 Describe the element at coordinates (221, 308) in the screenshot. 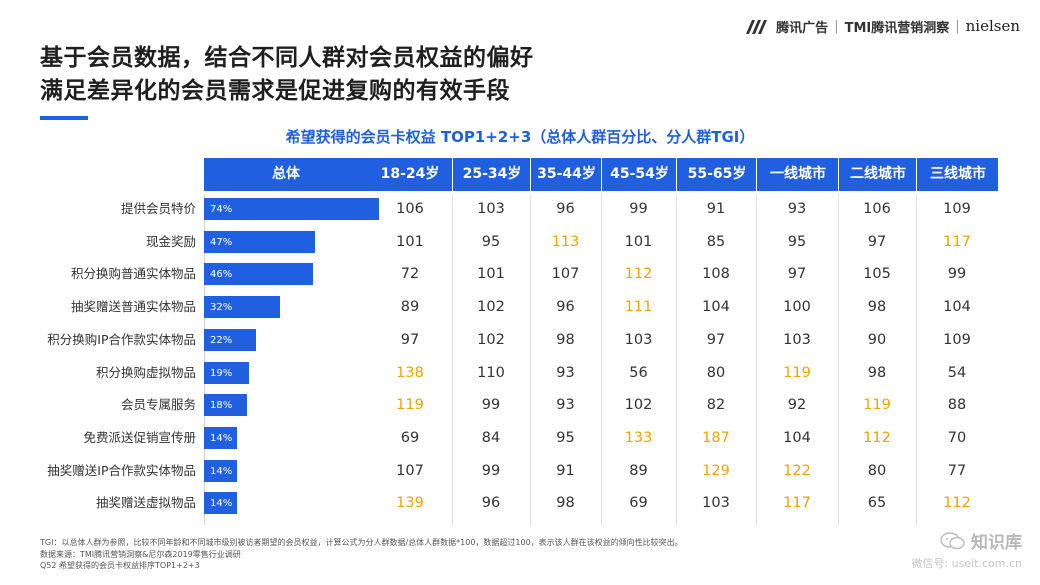

I see `bar-value-label: 32%` at that location.